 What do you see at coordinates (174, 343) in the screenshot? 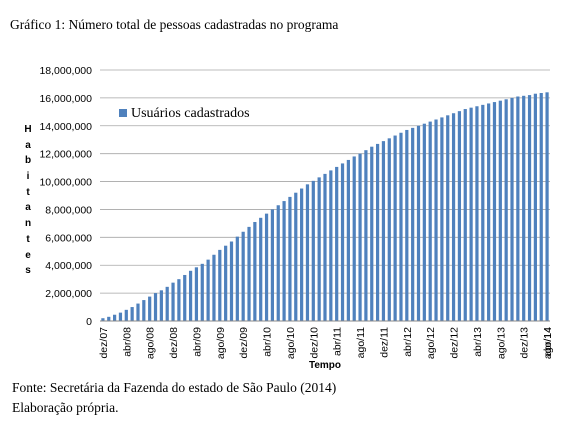
I see `x-tick-label: dez/08` at bounding box center [174, 343].